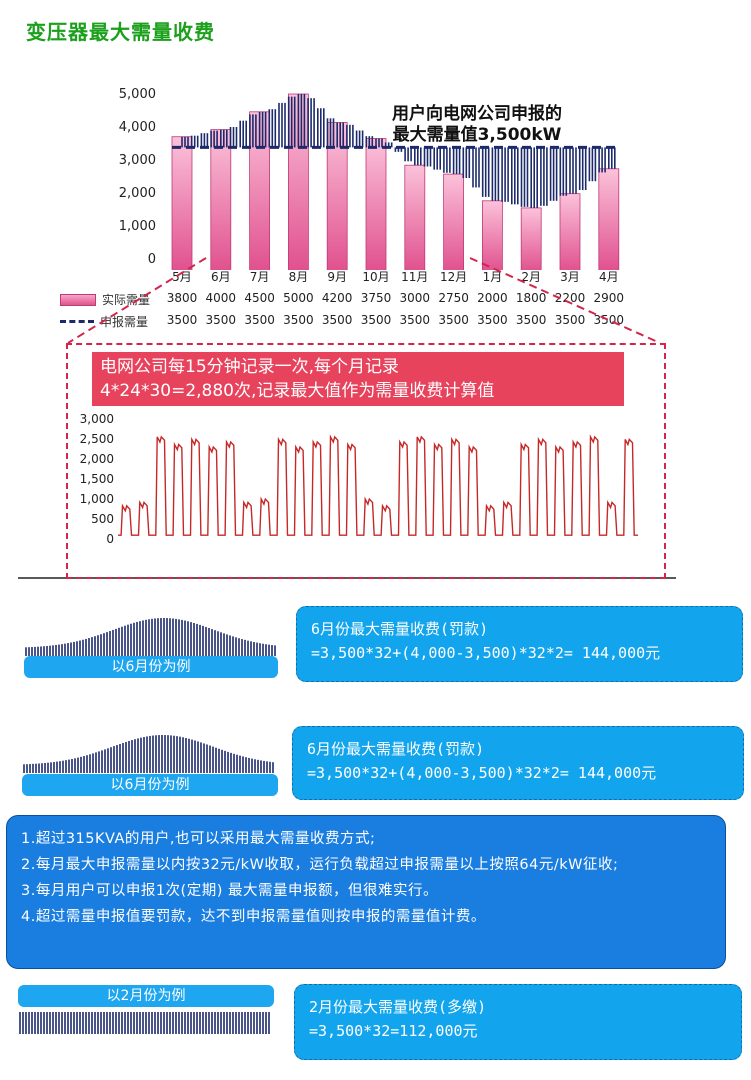  I want to click on actual-value-cell: 3800, so click(182, 298).